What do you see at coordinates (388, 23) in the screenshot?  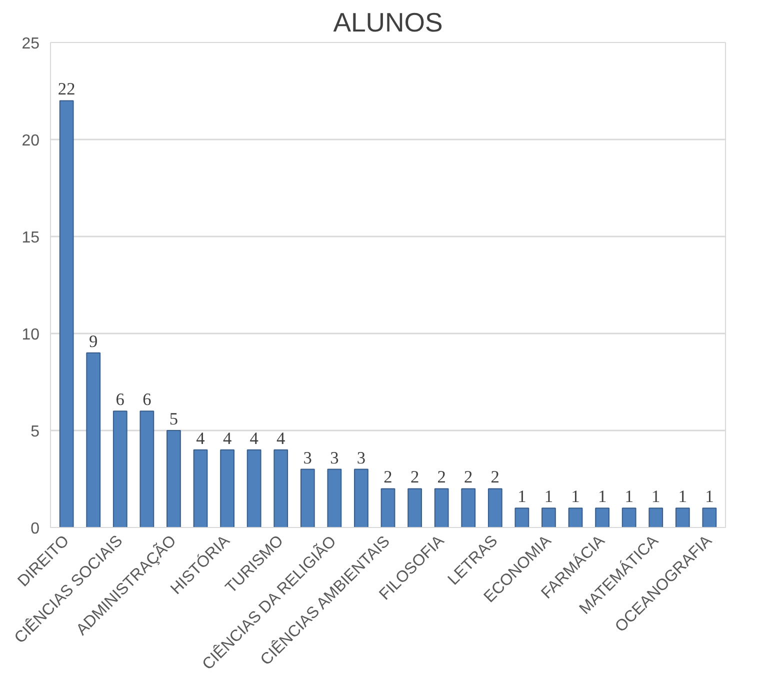 I see `chart-title: ALUNOS` at bounding box center [388, 23].